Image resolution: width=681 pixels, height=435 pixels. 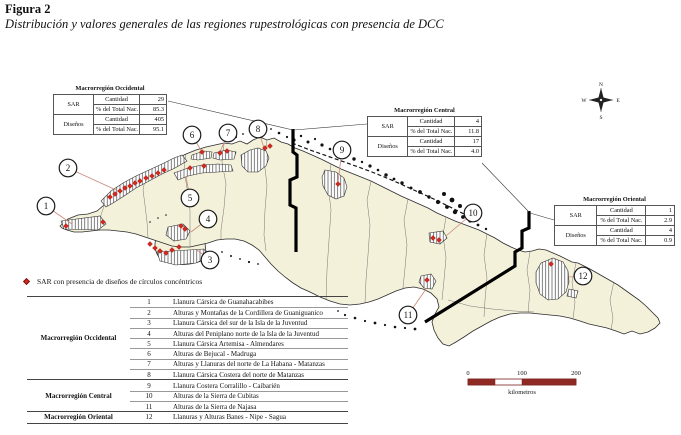 I want to click on region-name: Llanura Costera Corralillo - Caibarién, so click(x=226, y=385).